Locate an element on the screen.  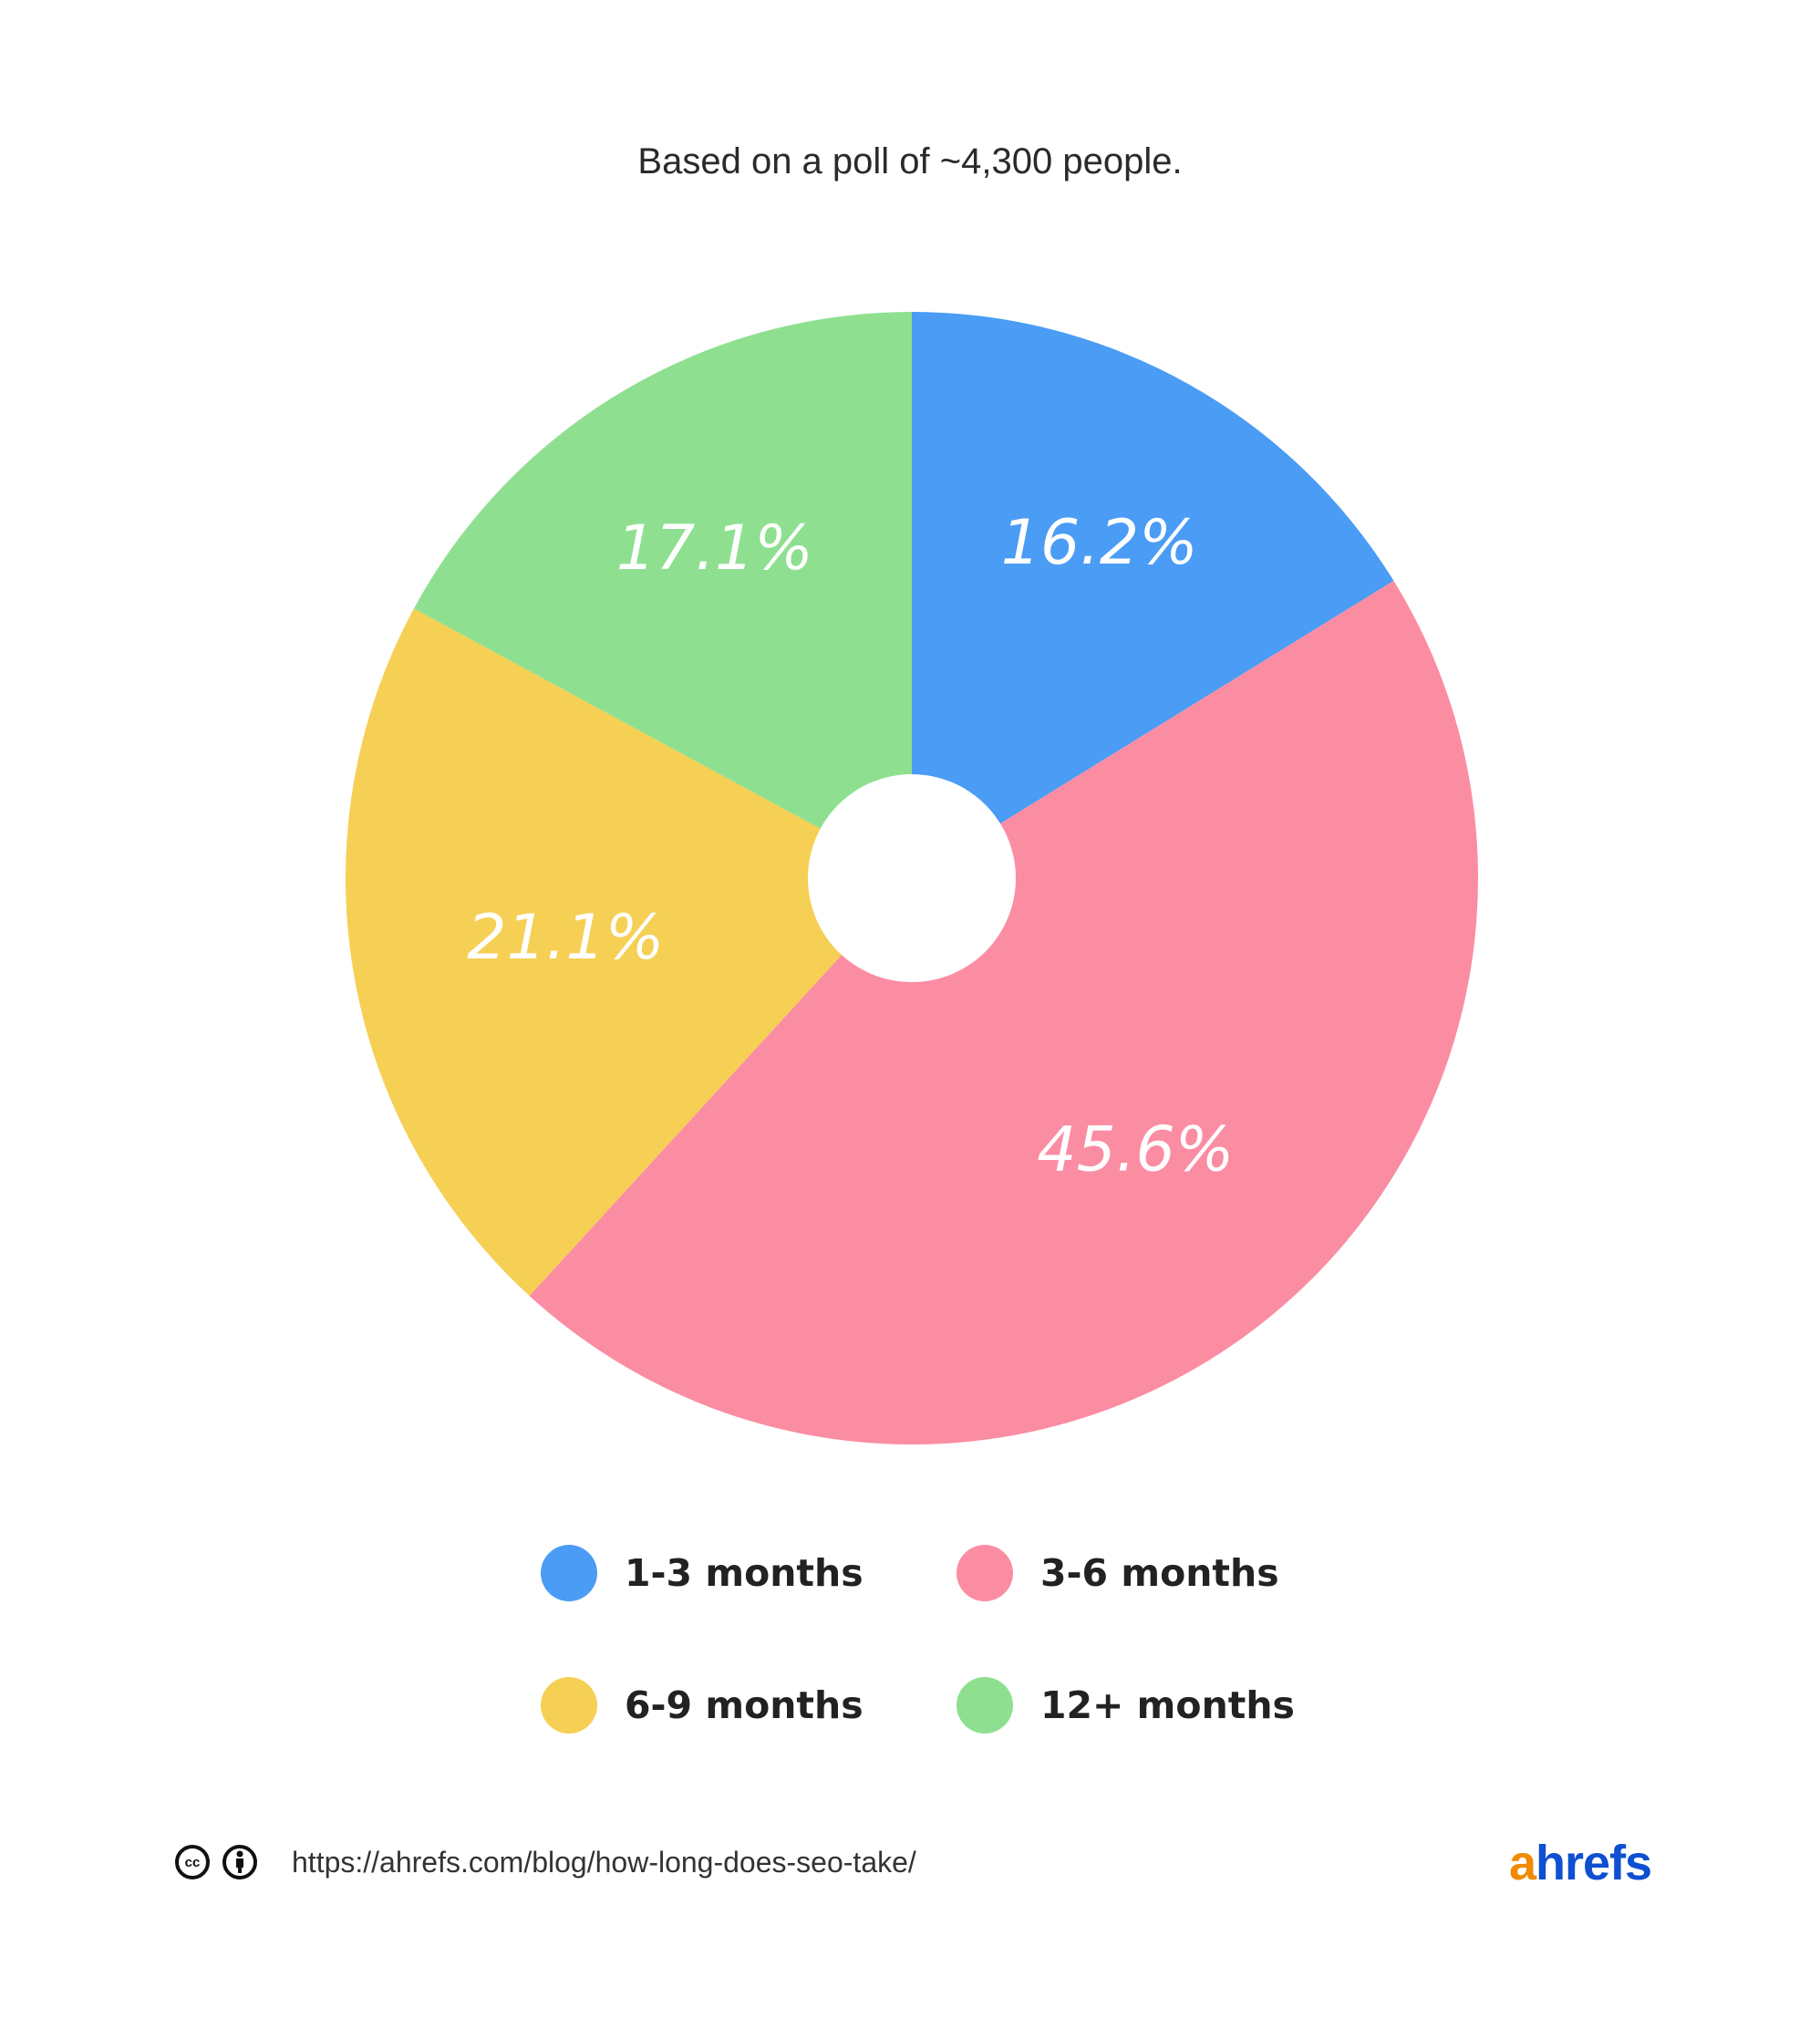
legend-label: 3-6 months is located at coordinates (1160, 1573).